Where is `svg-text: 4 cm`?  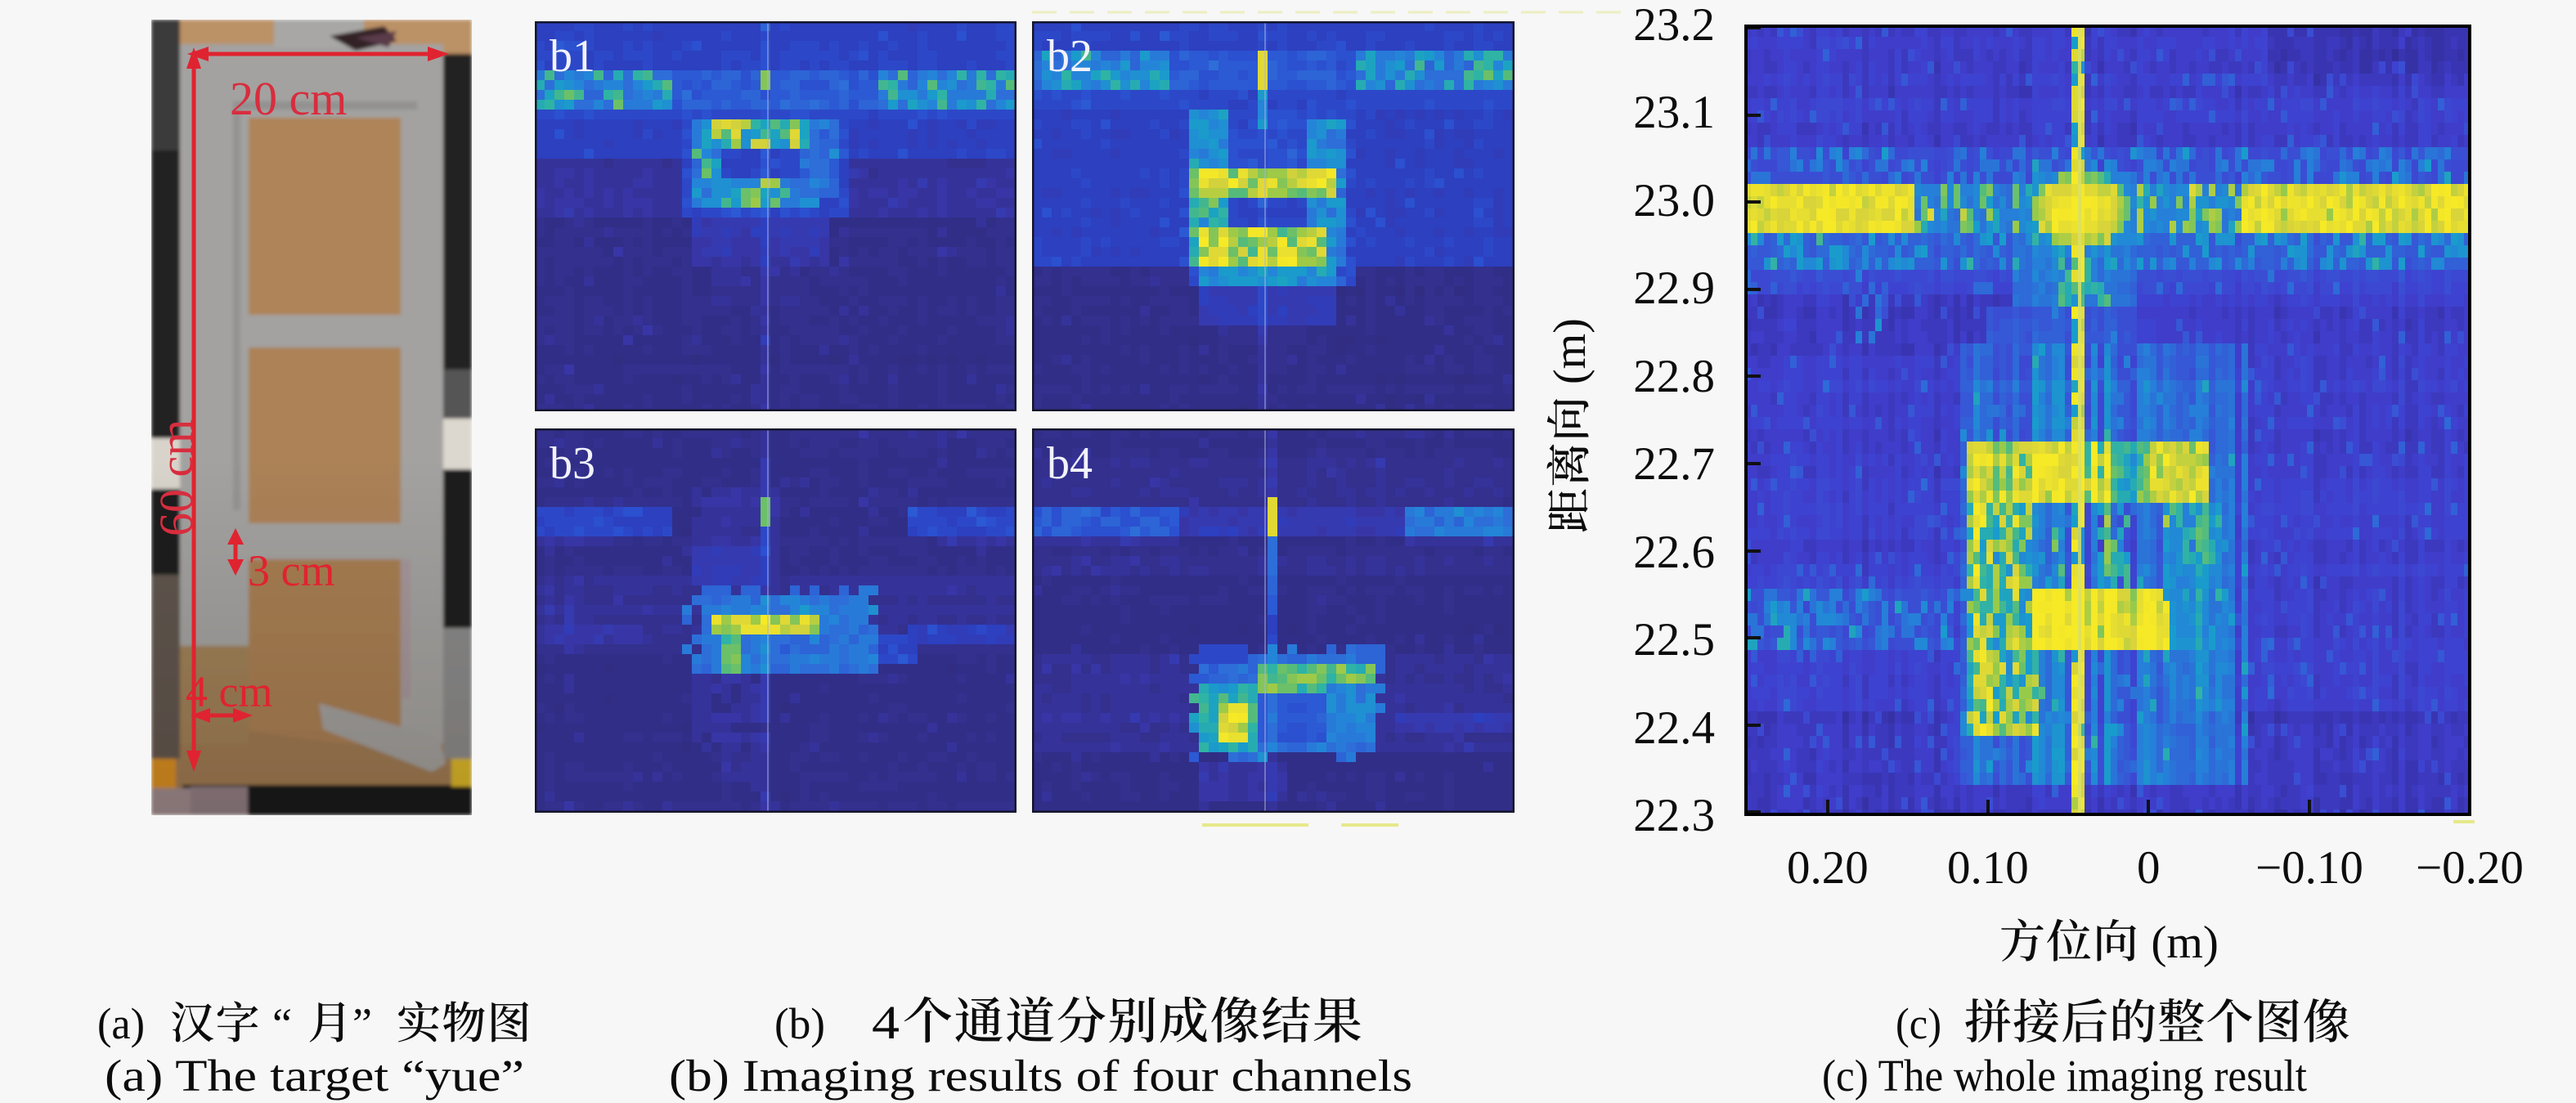 svg-text: 4 cm is located at coordinates (229, 691).